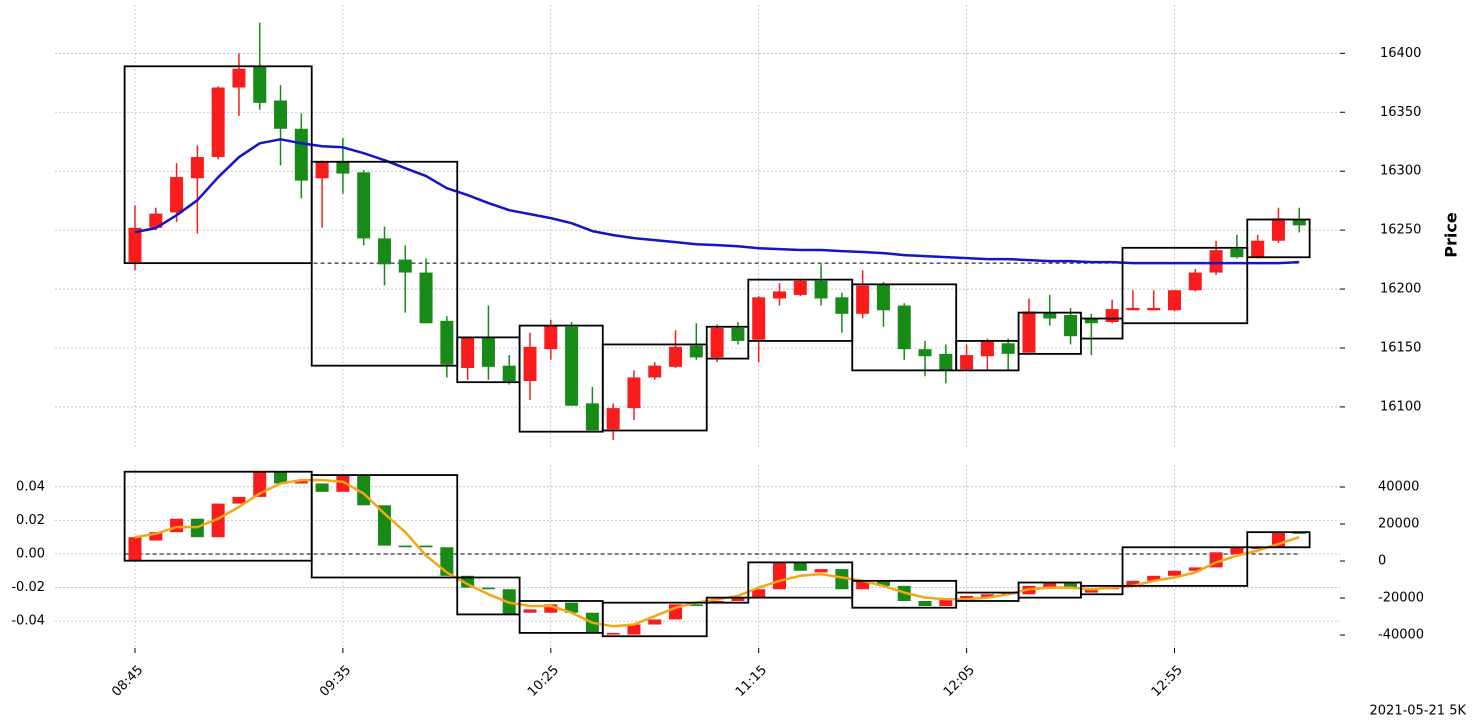 The image size is (1472, 721). What do you see at coordinates (1400, 112) in the screenshot?
I see `y-tick-label: 16350` at bounding box center [1400, 112].